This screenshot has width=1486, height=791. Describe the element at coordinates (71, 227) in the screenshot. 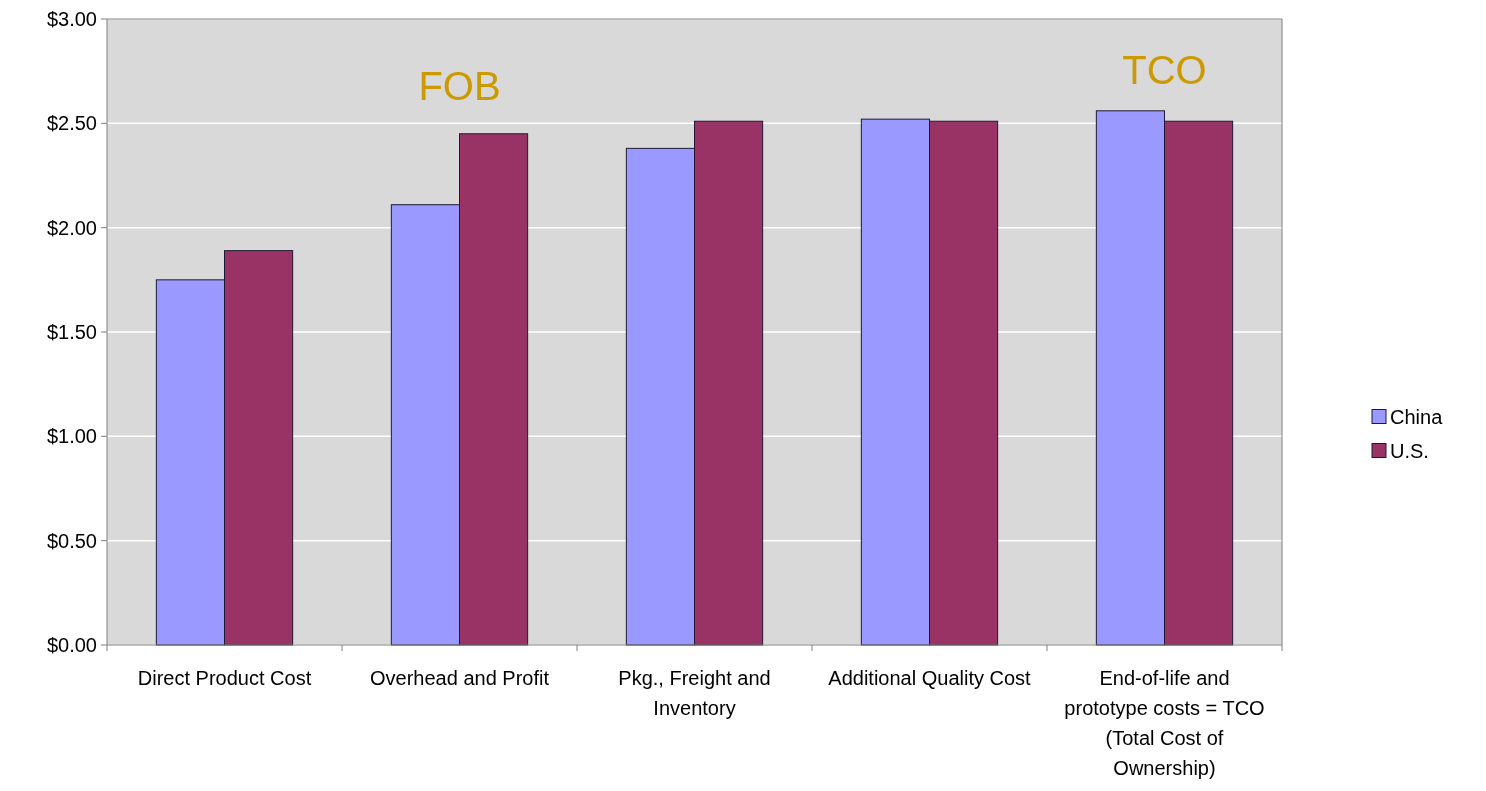

I see `y-tick-label: $2.00` at that location.